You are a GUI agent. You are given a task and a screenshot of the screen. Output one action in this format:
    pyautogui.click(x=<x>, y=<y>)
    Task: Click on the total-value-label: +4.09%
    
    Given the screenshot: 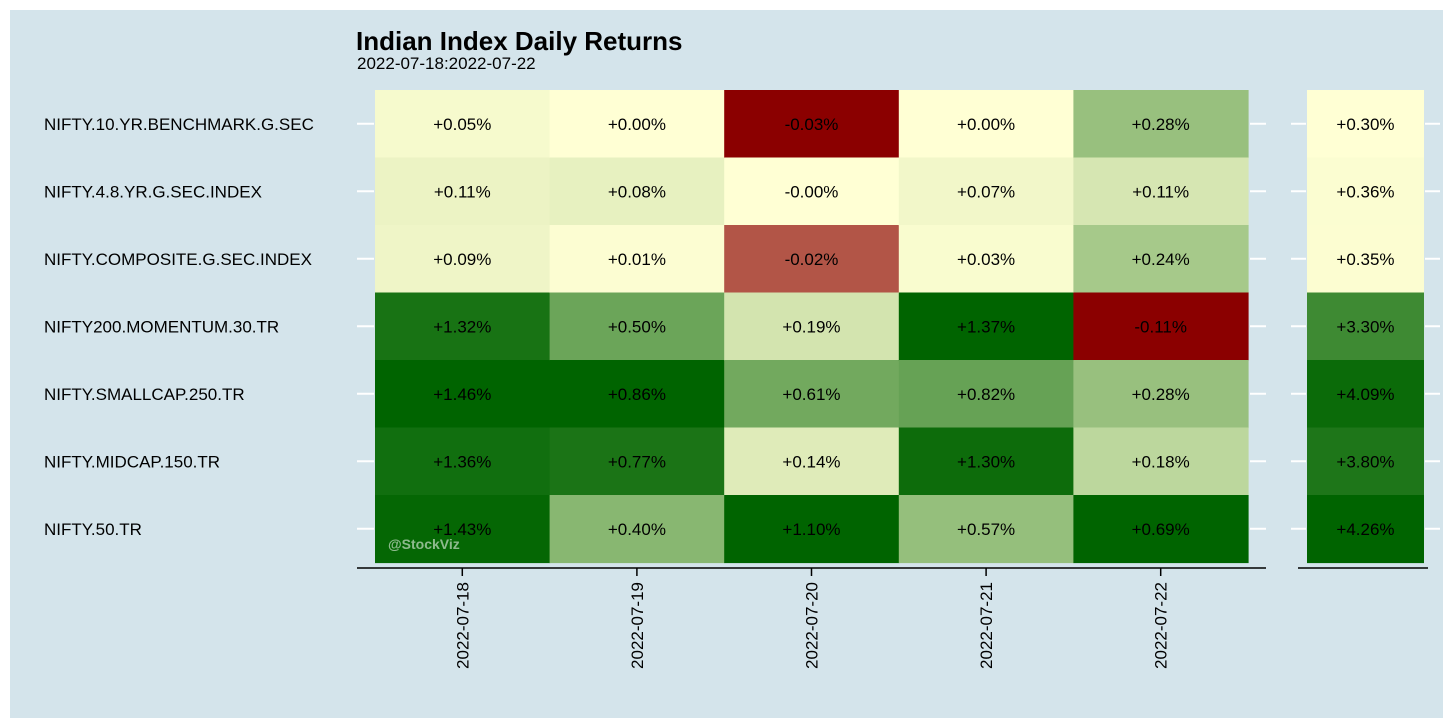 What is the action you would take?
    pyautogui.click(x=1365, y=394)
    